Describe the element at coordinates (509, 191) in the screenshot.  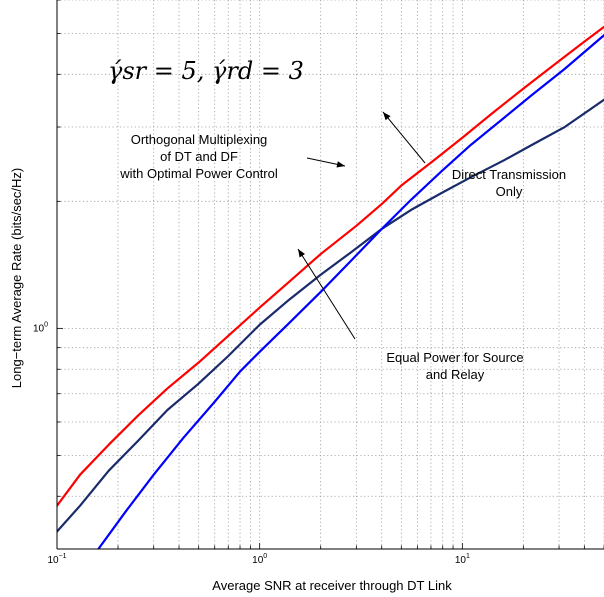
I see `annotation-line: Only` at that location.